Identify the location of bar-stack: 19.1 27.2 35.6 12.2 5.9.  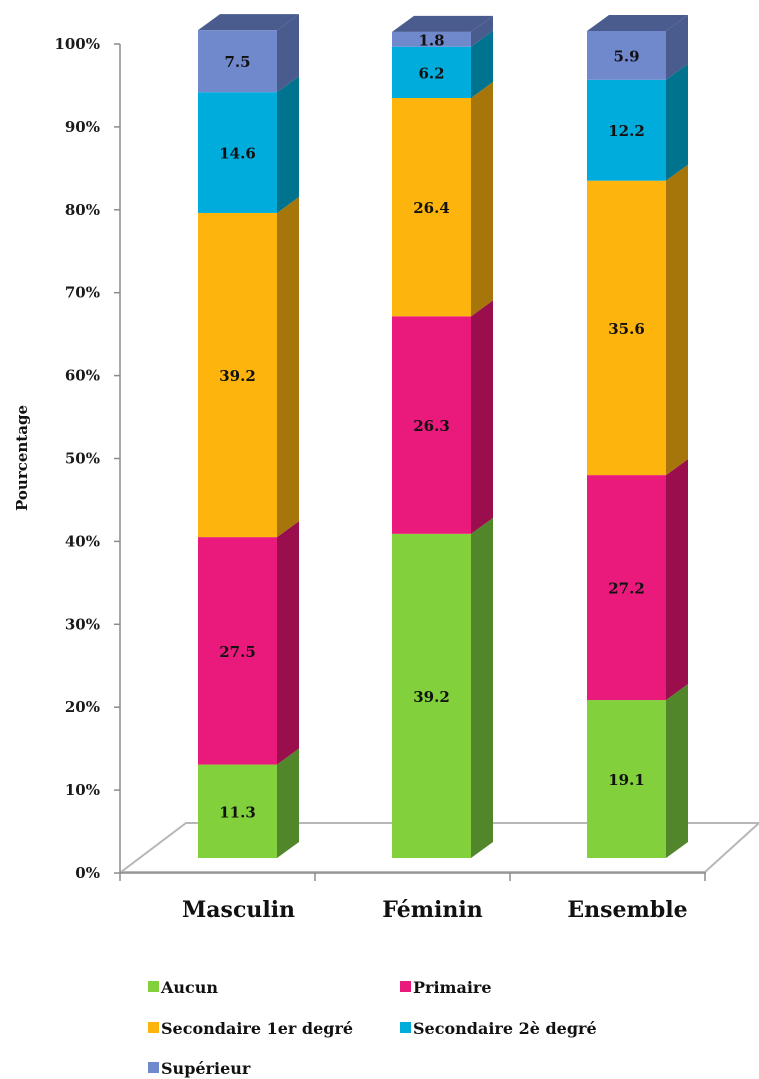
(637, 436).